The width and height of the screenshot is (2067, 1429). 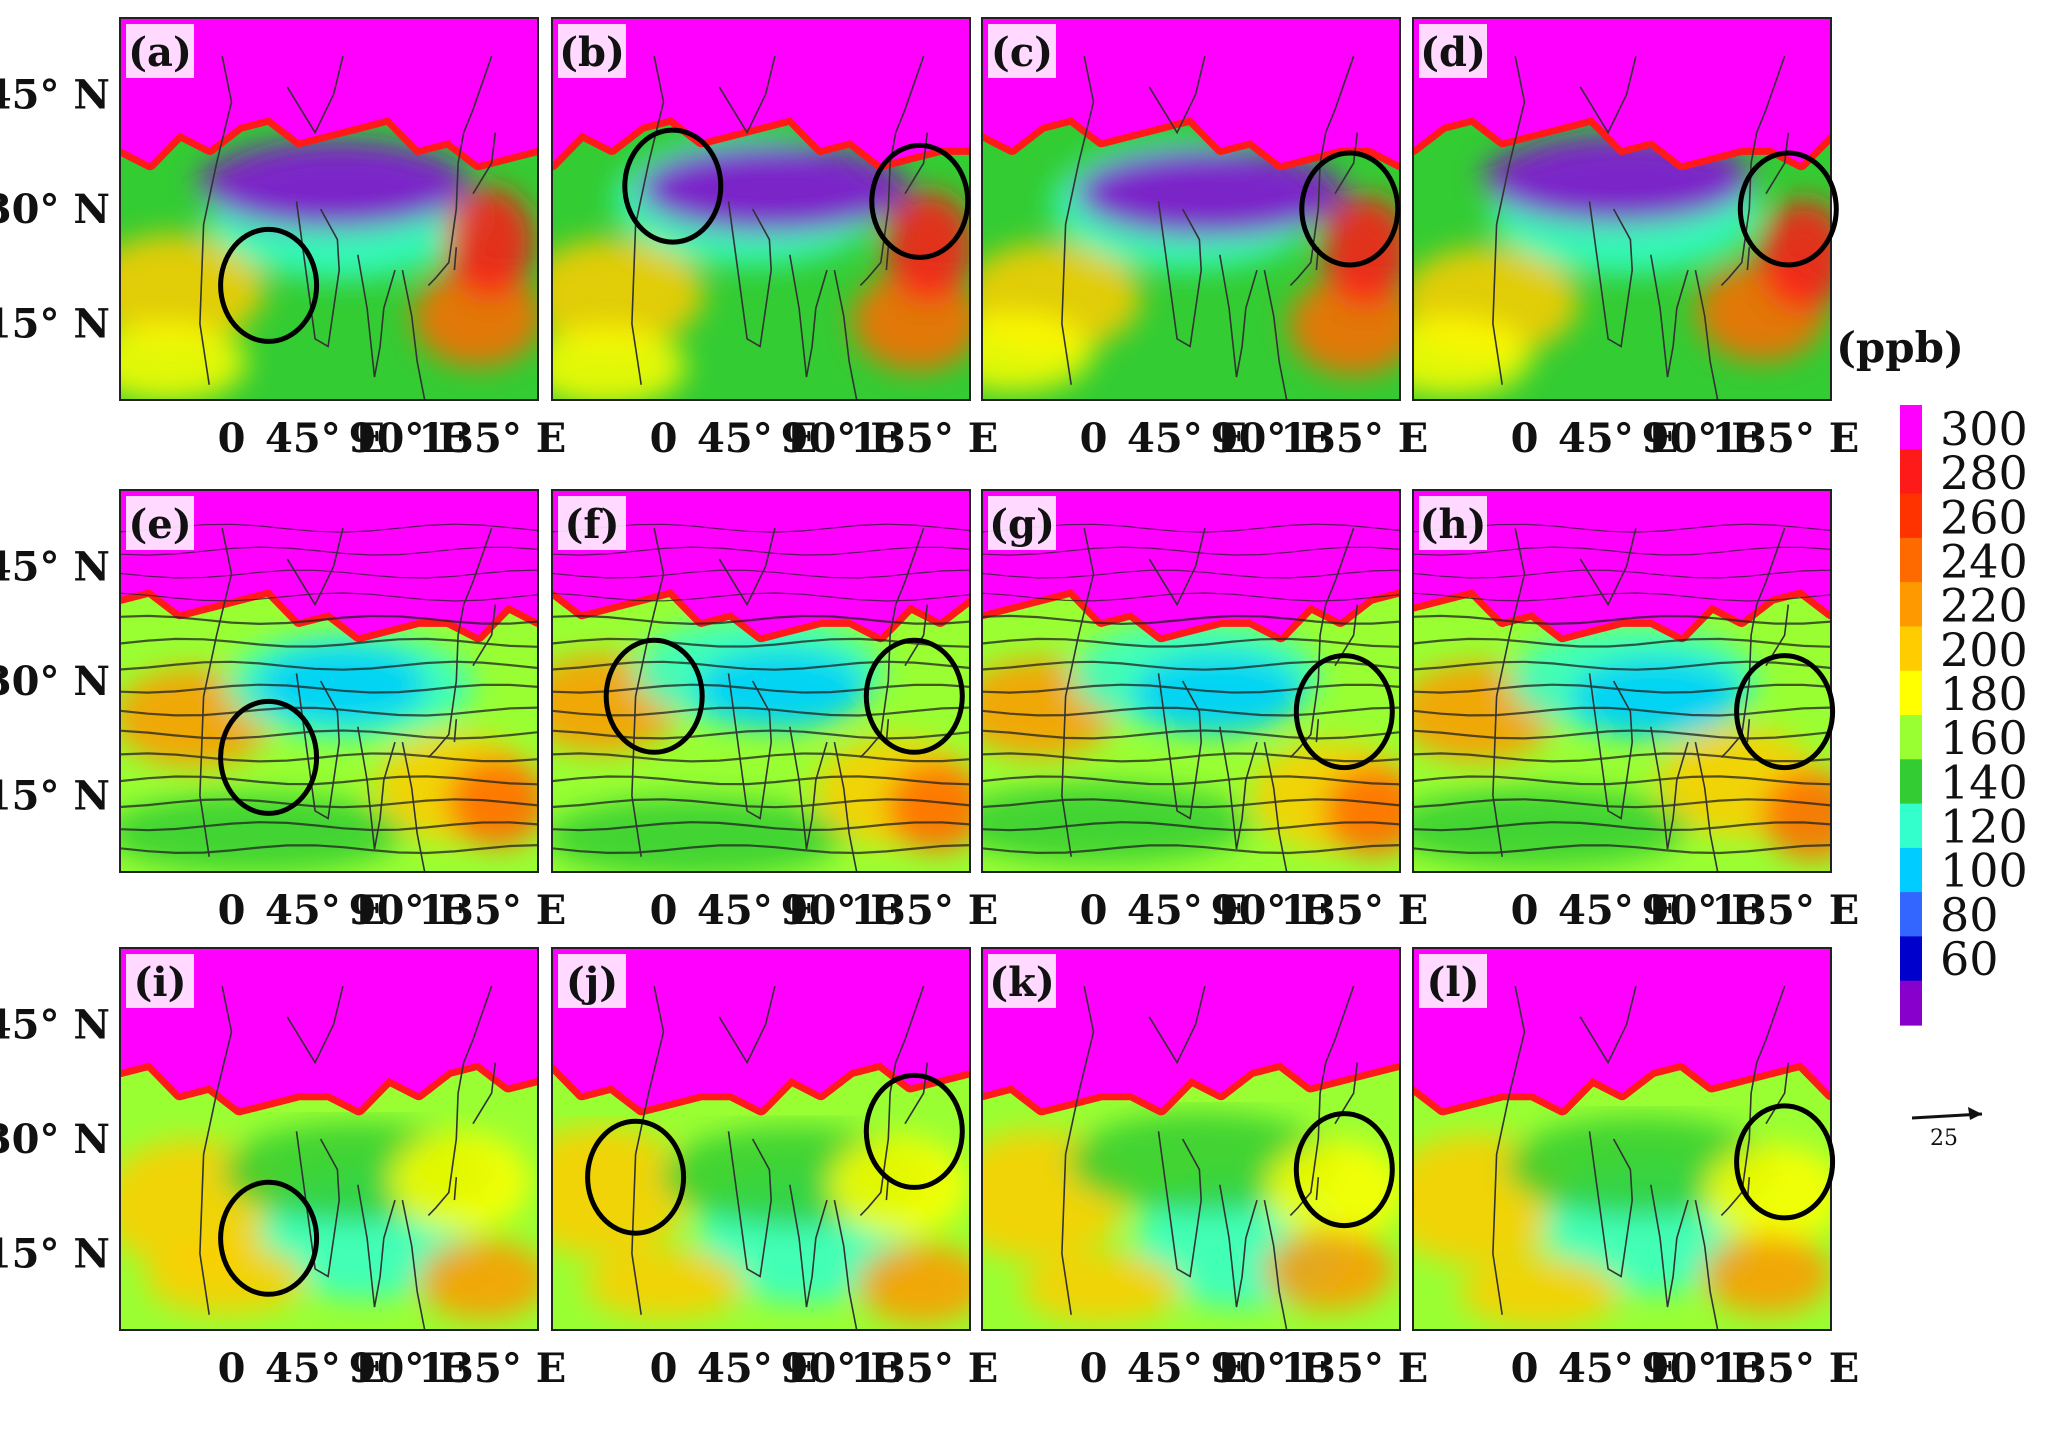 I want to click on colorbar-tick-label: 280, so click(x=1984, y=473).